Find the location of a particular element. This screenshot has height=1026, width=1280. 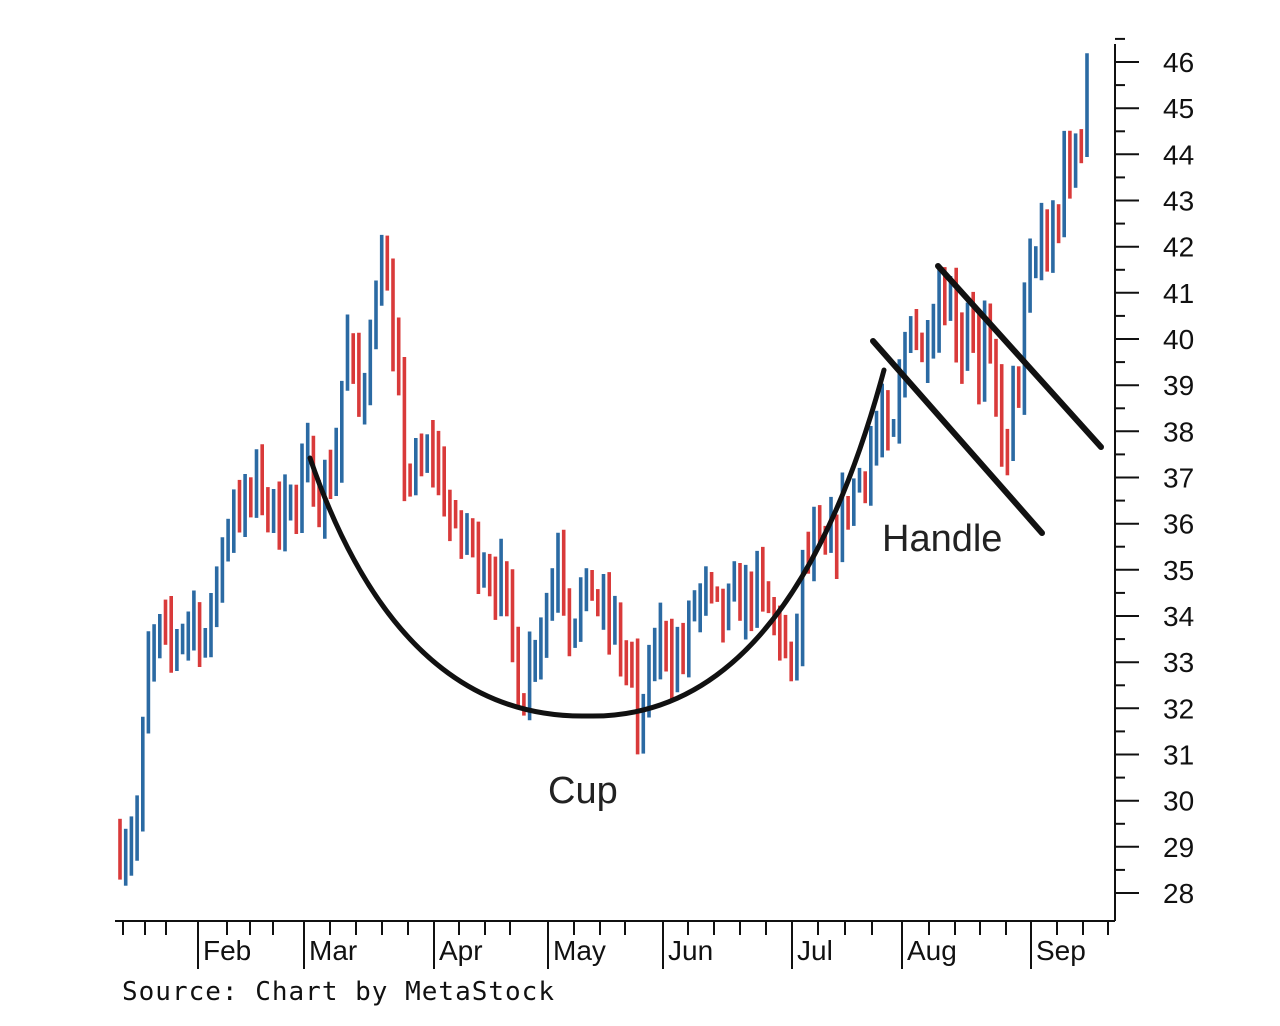

month-label: May is located at coordinates (579, 950).